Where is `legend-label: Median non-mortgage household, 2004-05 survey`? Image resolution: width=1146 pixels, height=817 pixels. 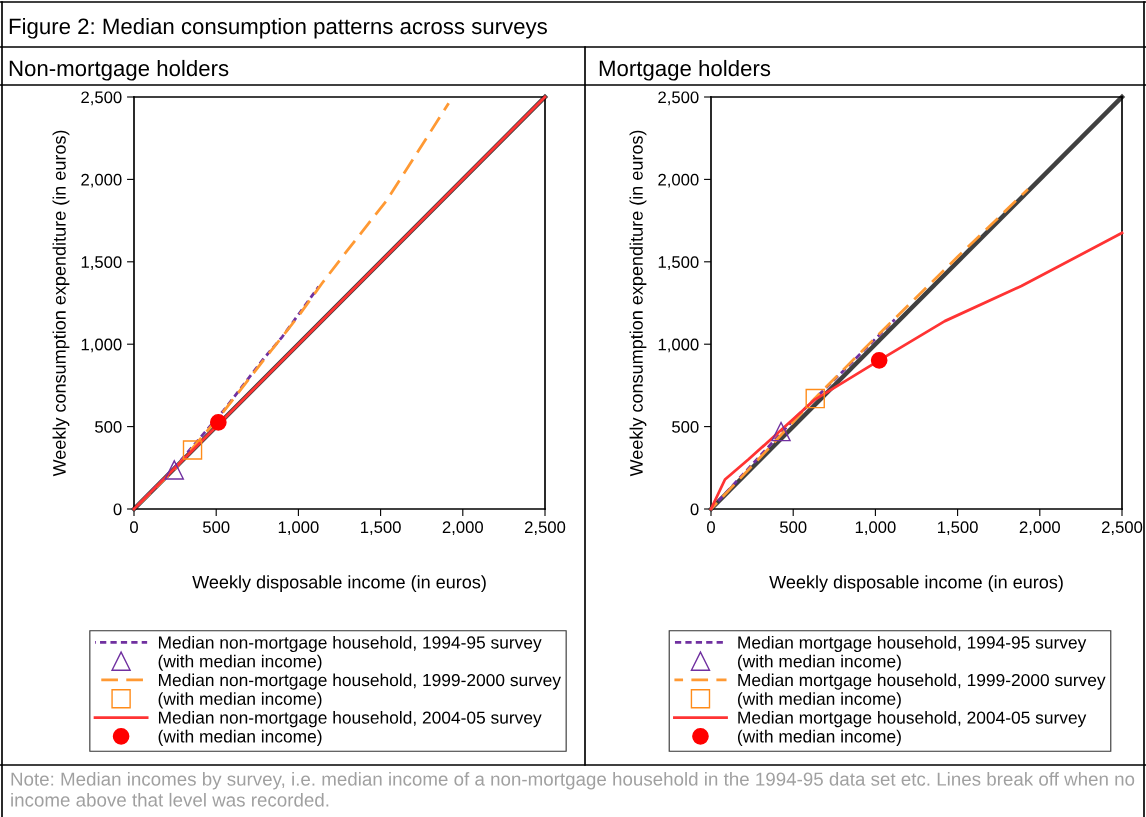
legend-label: Median non-mortgage household, 2004-05 survey is located at coordinates (350, 719).